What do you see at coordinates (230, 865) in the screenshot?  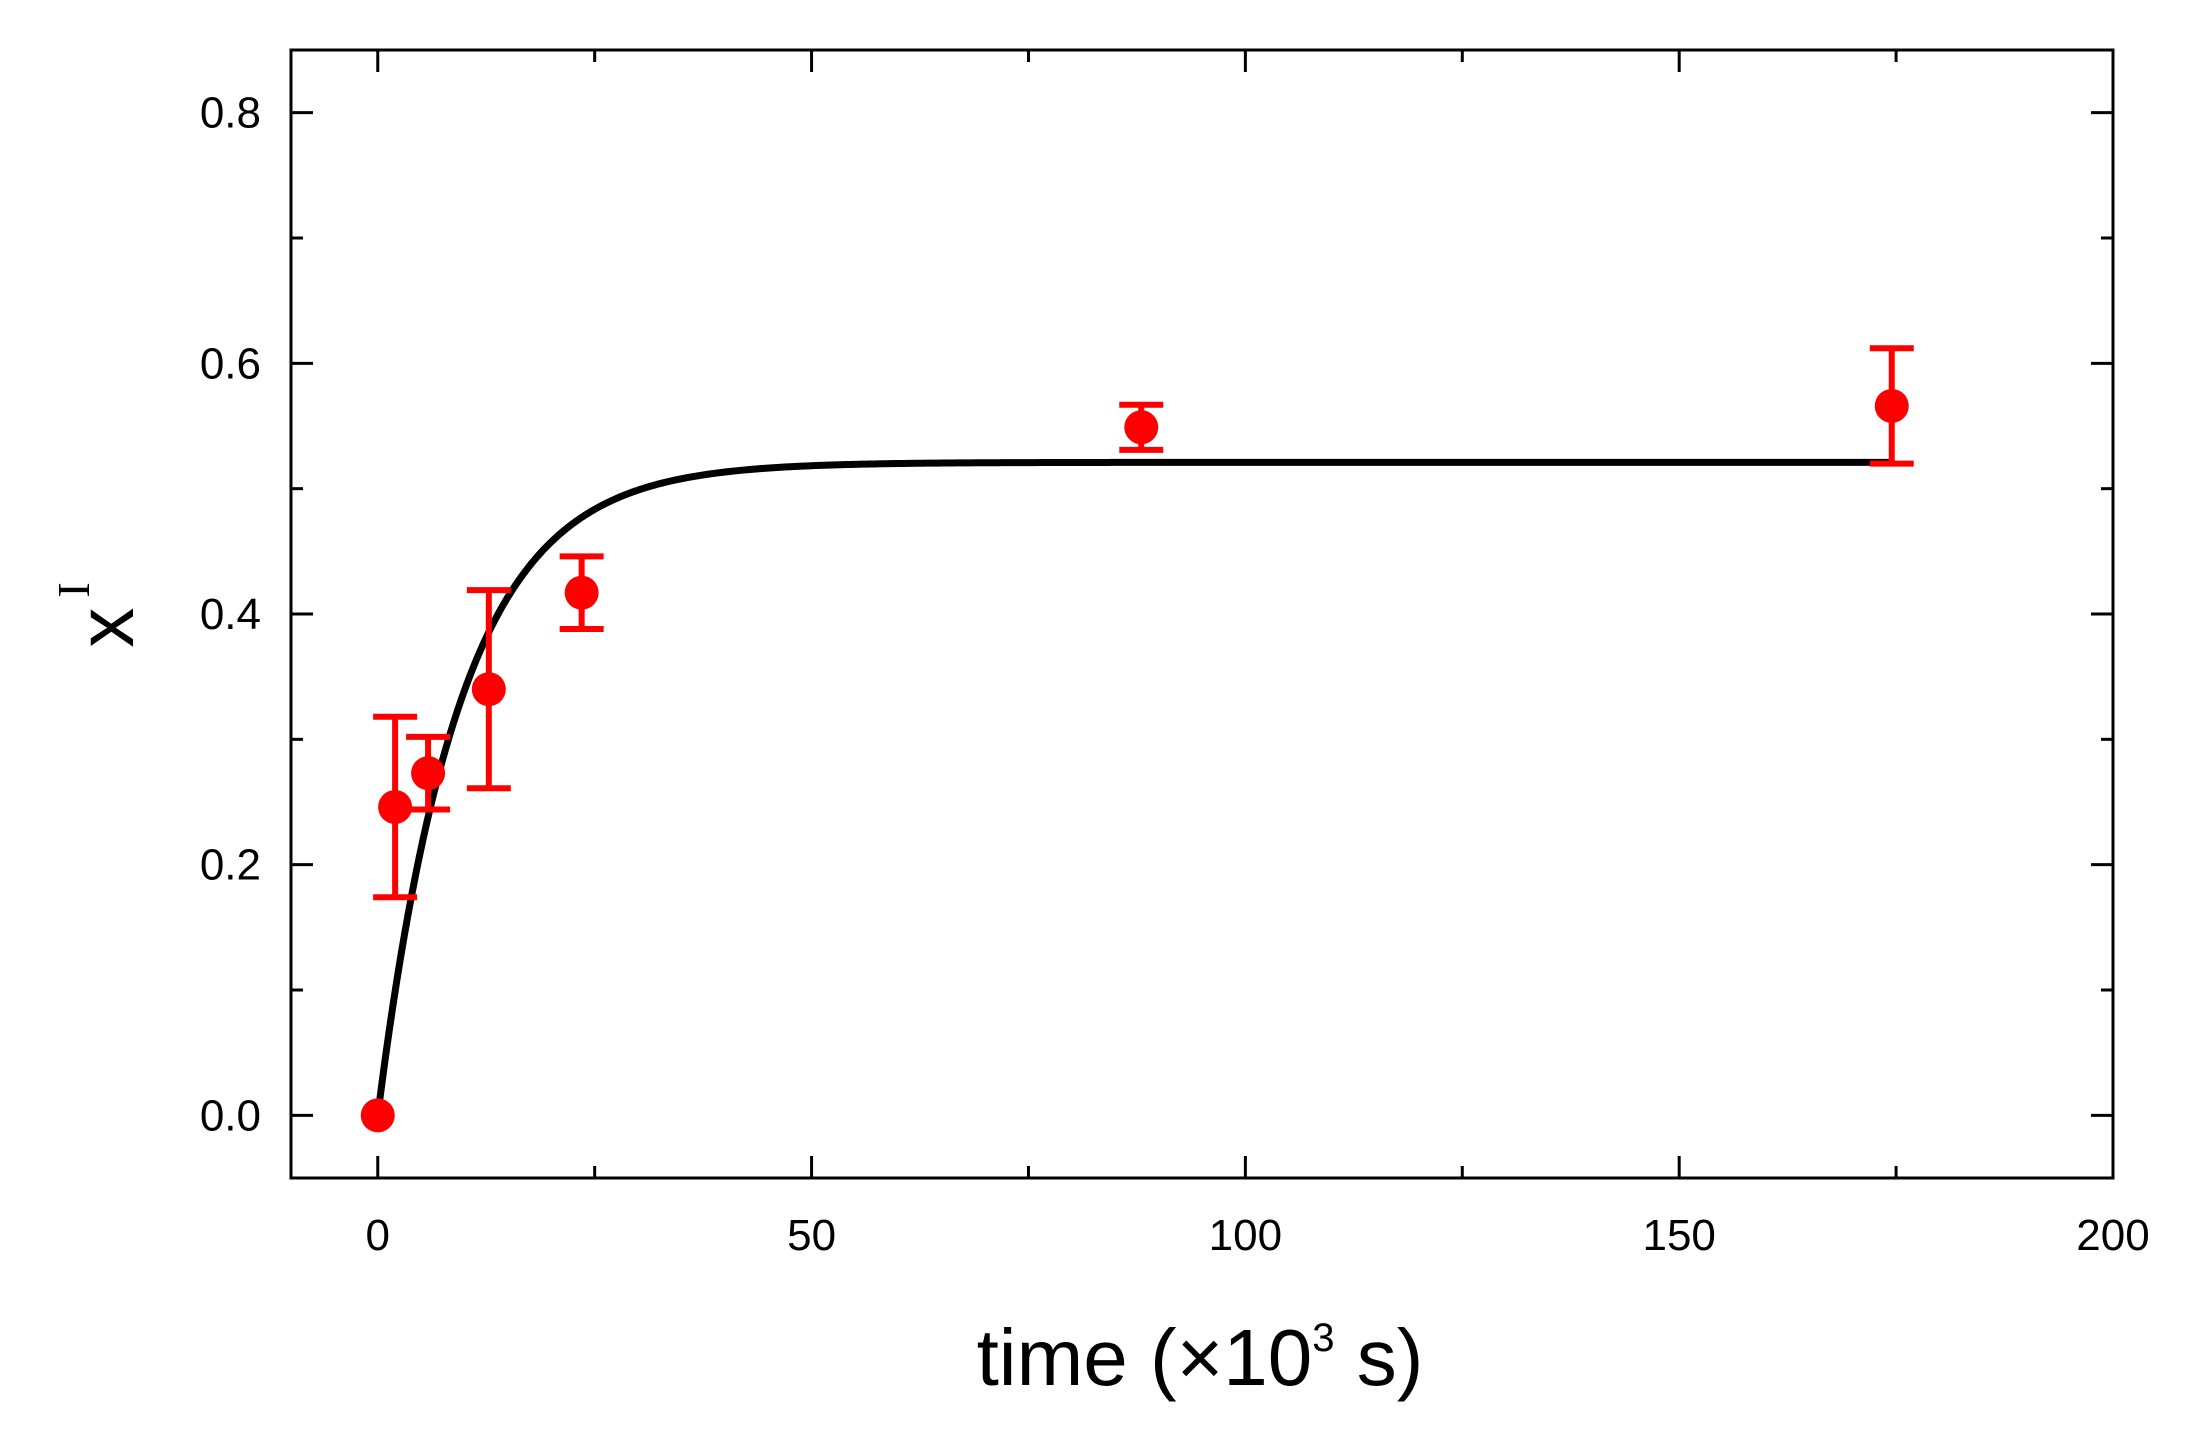 I see `y-tick-label: 0.2` at bounding box center [230, 865].